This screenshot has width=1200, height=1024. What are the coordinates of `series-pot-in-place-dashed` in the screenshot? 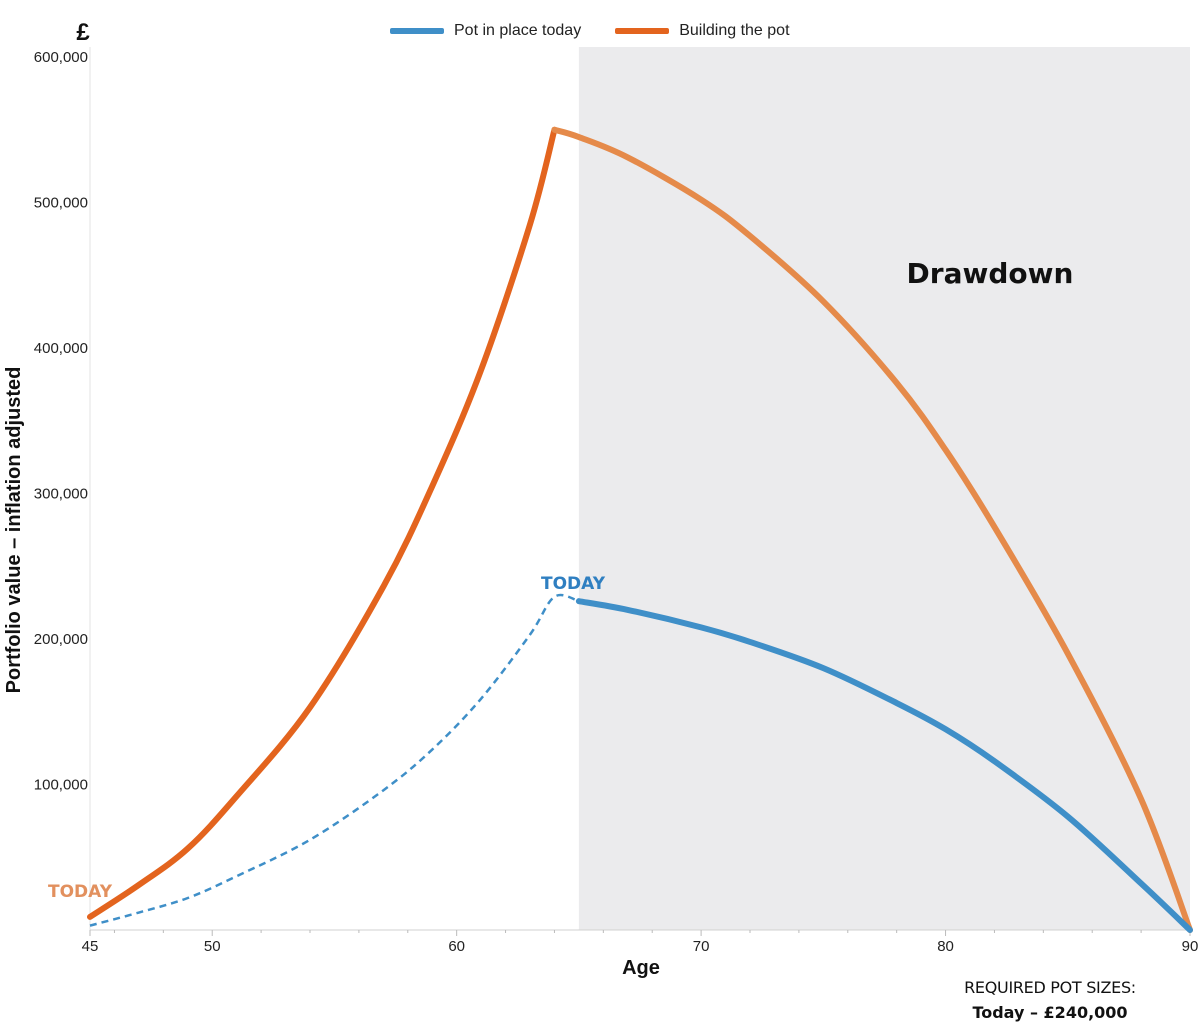 It's located at (334, 760).